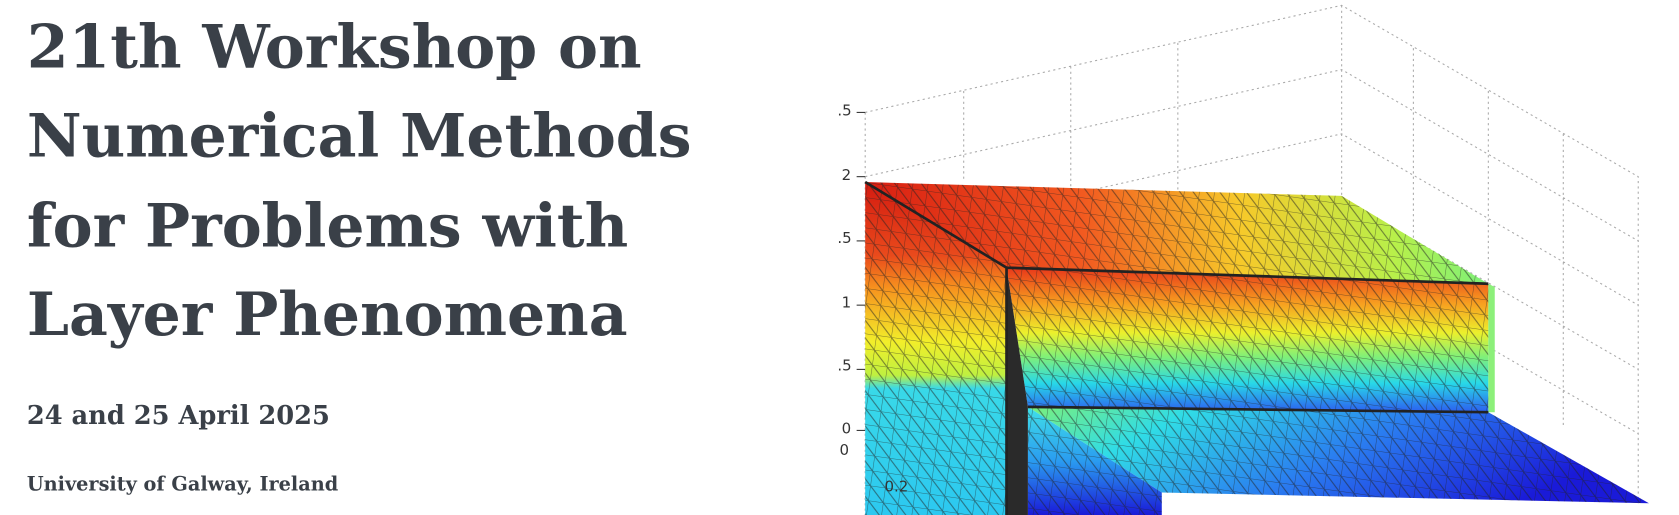  I want to click on step-edge, so click(1017, 391).